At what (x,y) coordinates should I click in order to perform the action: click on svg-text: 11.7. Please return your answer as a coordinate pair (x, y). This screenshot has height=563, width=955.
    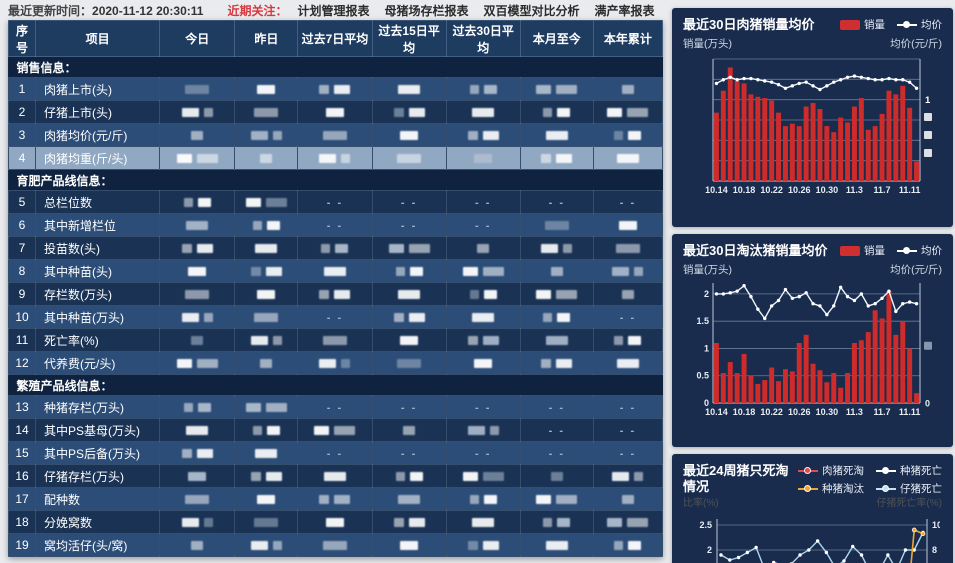
    Looking at the image, I should click on (882, 412).